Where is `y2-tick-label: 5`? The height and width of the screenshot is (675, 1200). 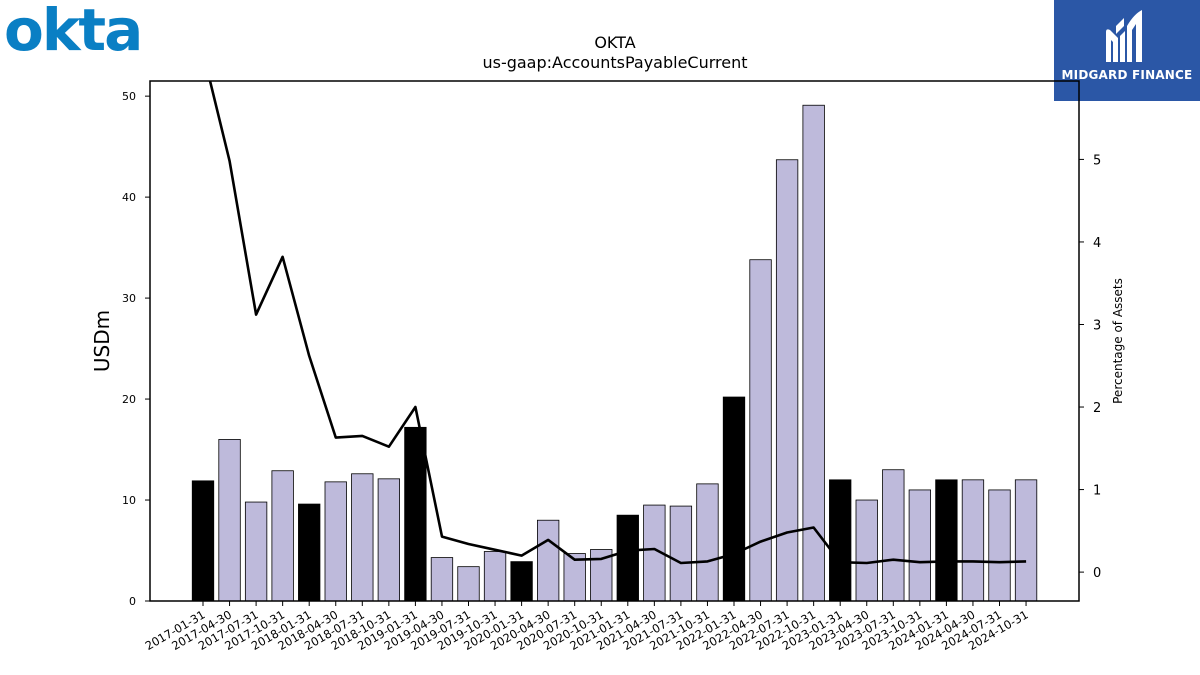 y2-tick-label: 5 is located at coordinates (1097, 160).